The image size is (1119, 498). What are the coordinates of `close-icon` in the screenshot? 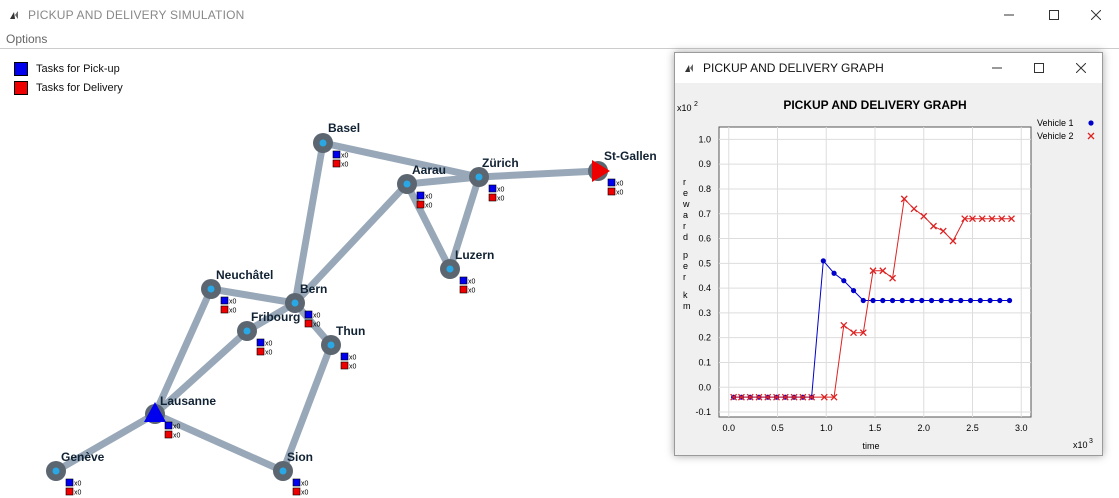 It's located at (1096, 15).